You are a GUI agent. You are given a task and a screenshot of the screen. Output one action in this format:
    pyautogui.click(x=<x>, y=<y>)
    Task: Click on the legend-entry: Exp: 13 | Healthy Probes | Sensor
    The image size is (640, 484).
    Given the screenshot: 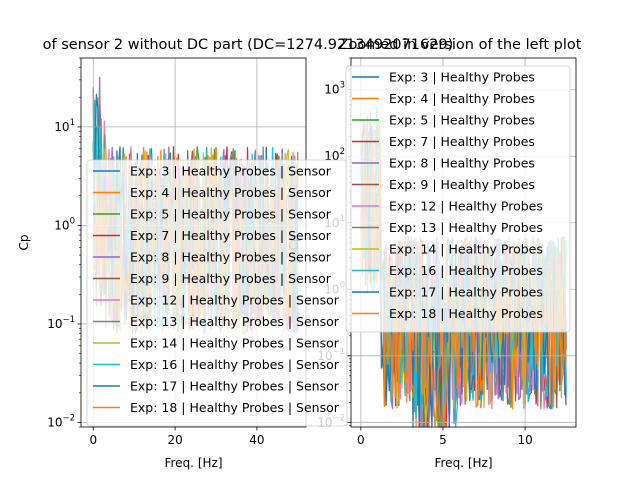 What is the action you would take?
    pyautogui.click(x=235, y=321)
    